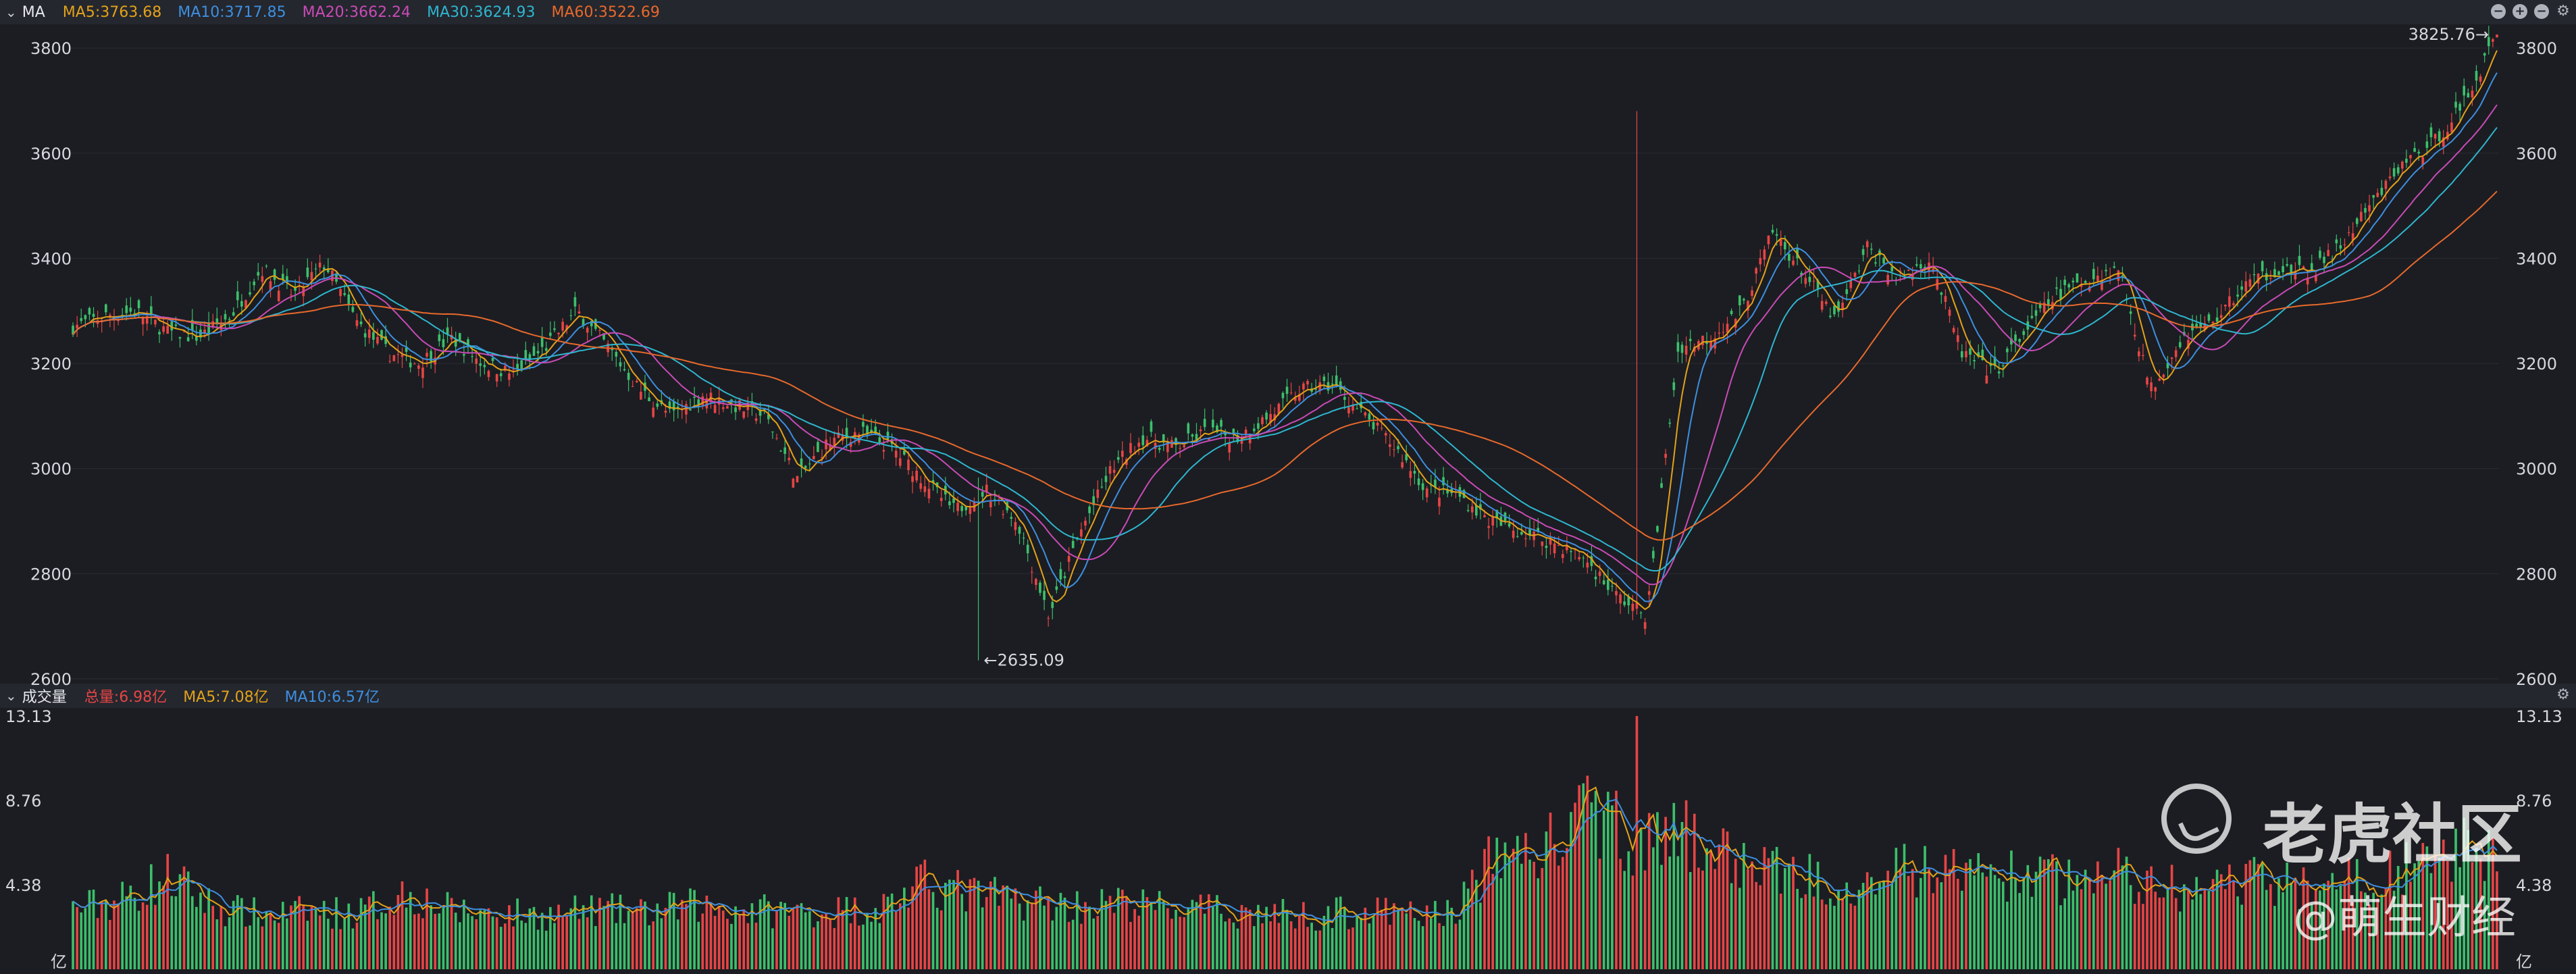  I want to click on panel-controls: − + − ⚙, so click(2531, 12).